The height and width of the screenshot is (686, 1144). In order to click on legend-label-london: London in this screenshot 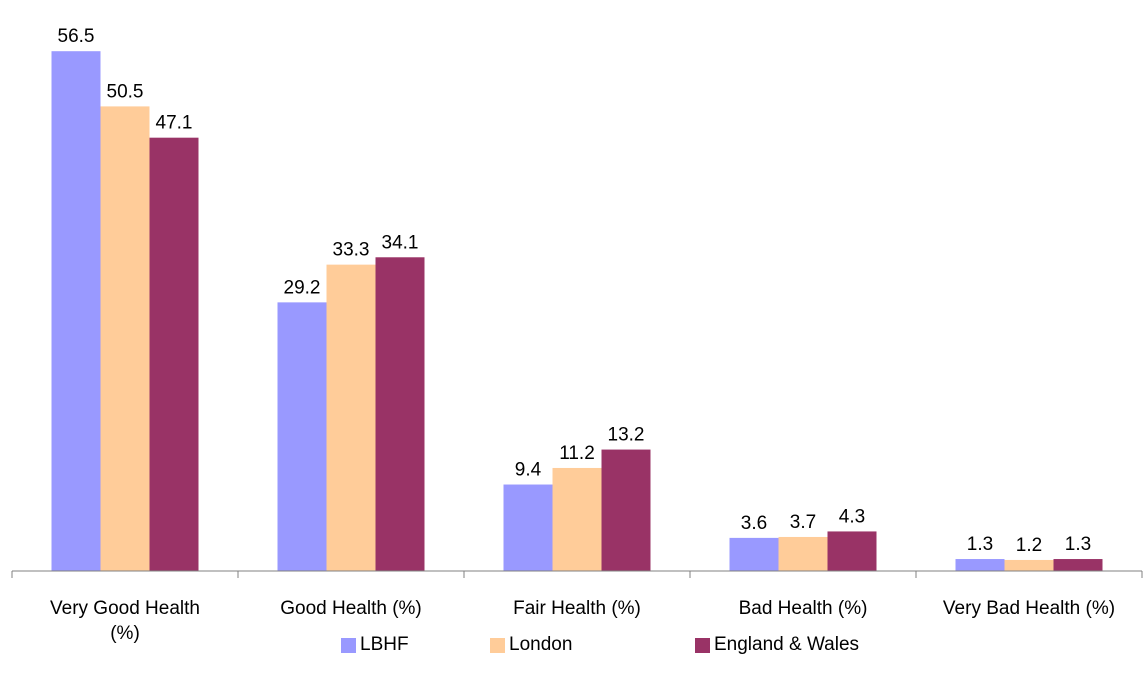, I will do `click(541, 644)`.